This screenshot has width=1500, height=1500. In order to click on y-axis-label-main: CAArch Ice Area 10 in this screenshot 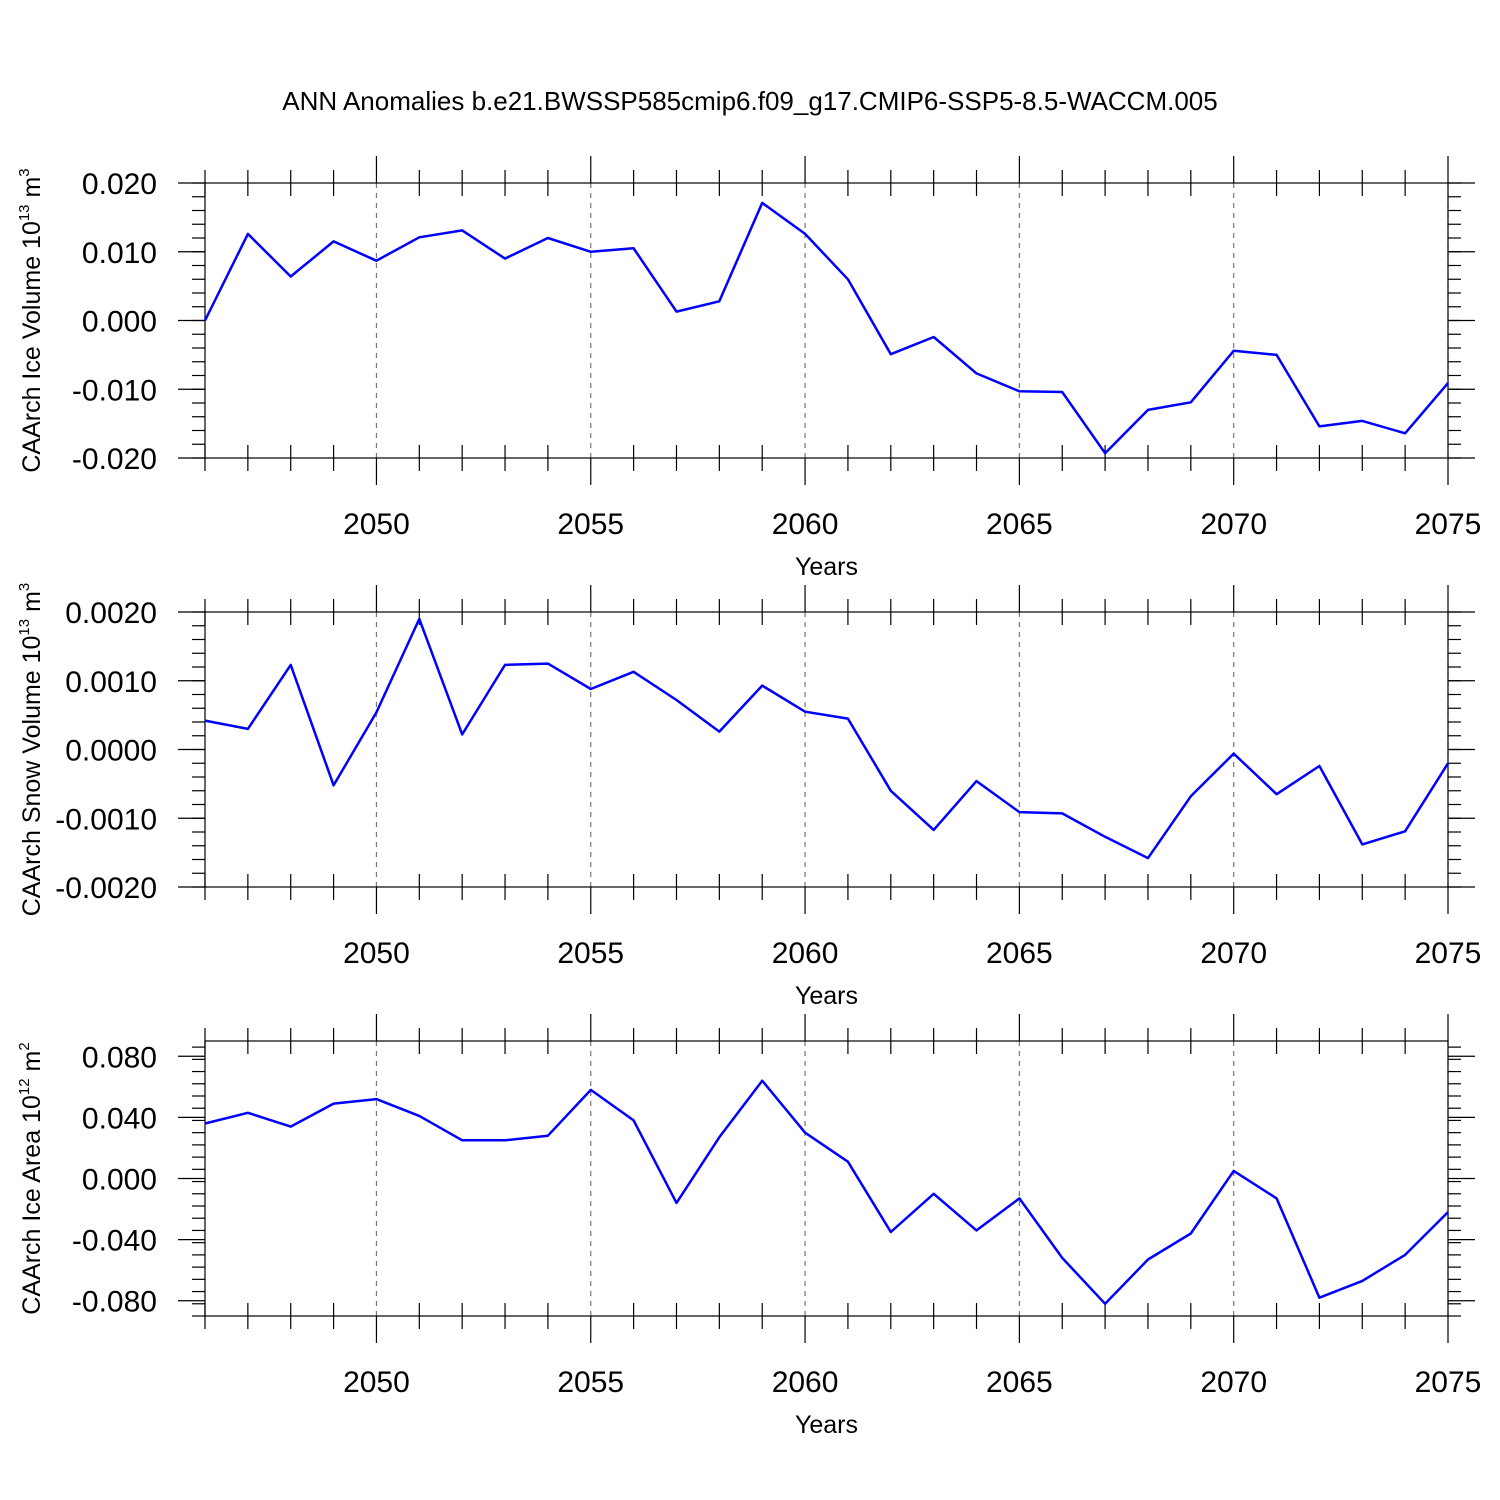, I will do `click(32, 1205)`.